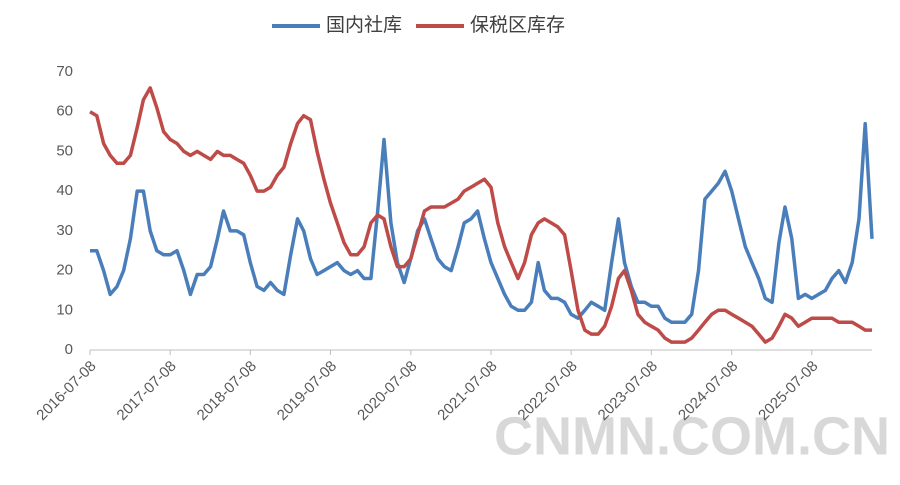  Describe the element at coordinates (467, 391) in the screenshot. I see `x-tick-label: 2021-07-08` at that location.